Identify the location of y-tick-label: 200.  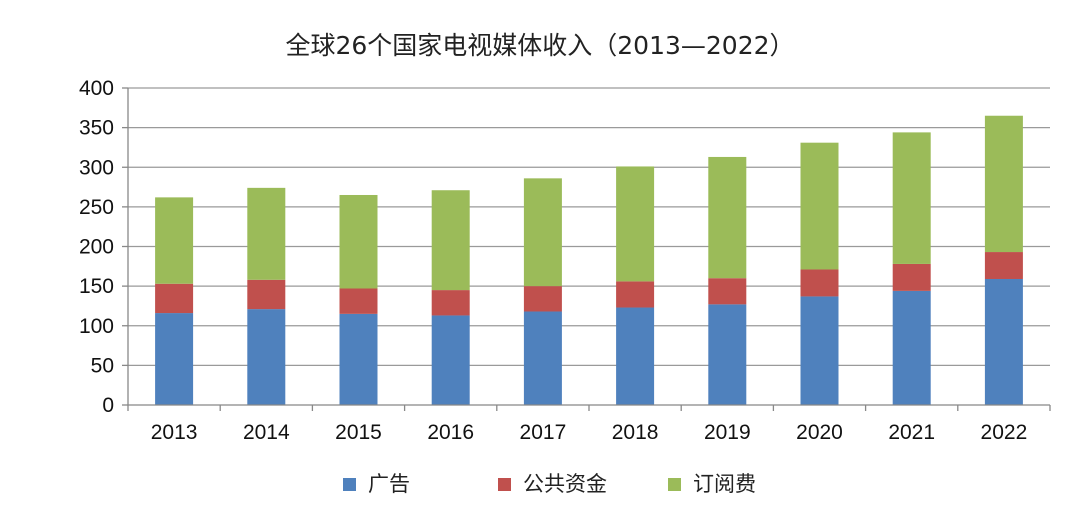
(96, 247).